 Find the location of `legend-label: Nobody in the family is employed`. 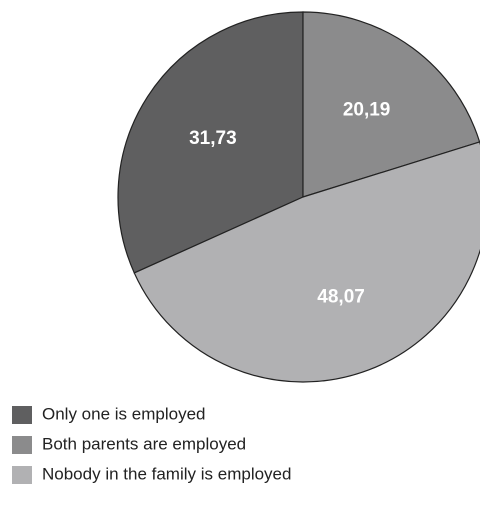

legend-label: Nobody in the family is employed is located at coordinates (166, 473).